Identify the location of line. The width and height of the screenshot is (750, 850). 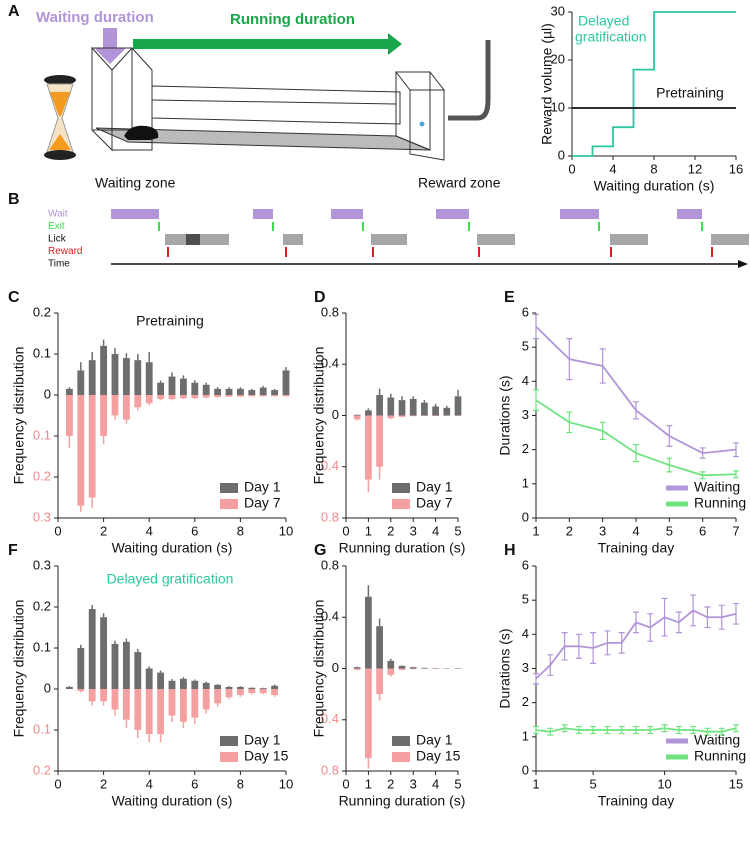
(636, 390).